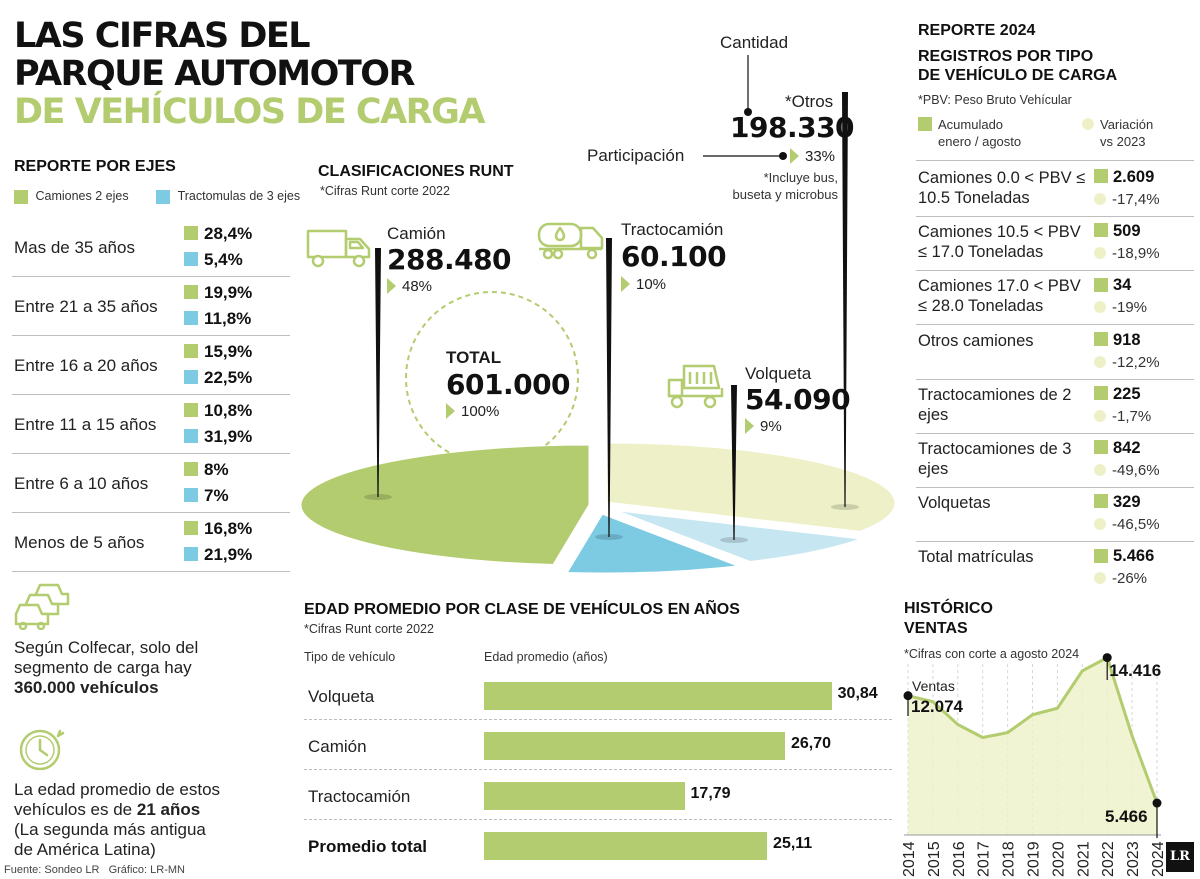  Describe the element at coordinates (1124, 177) in the screenshot. I see `registry-row-value: 2.609` at that location.